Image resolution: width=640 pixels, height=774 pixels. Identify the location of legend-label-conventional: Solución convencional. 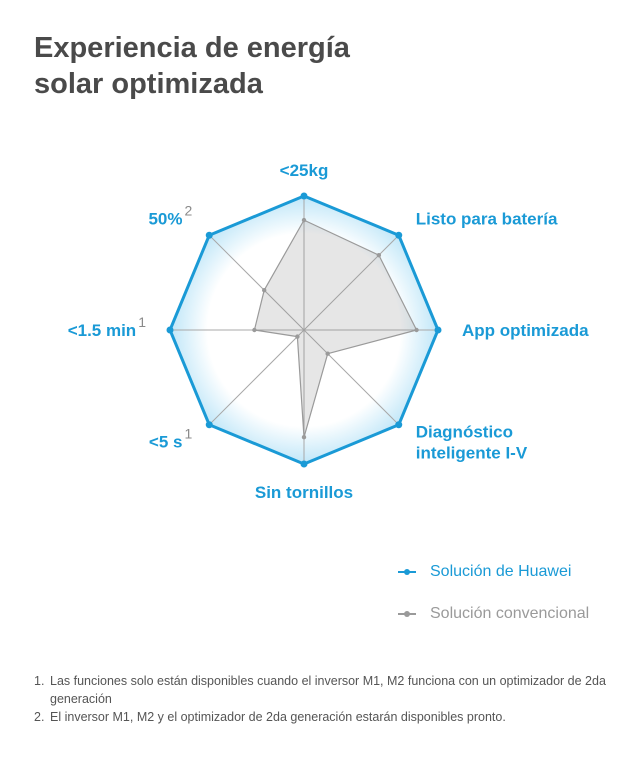
(510, 613).